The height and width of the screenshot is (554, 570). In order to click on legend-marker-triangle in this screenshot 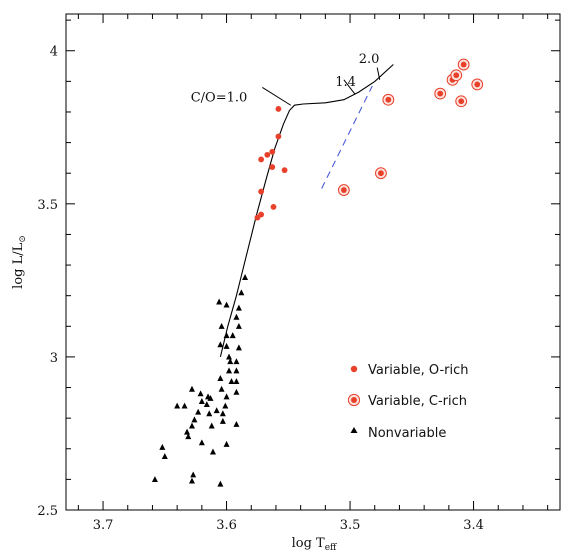, I will do `click(354, 430)`.